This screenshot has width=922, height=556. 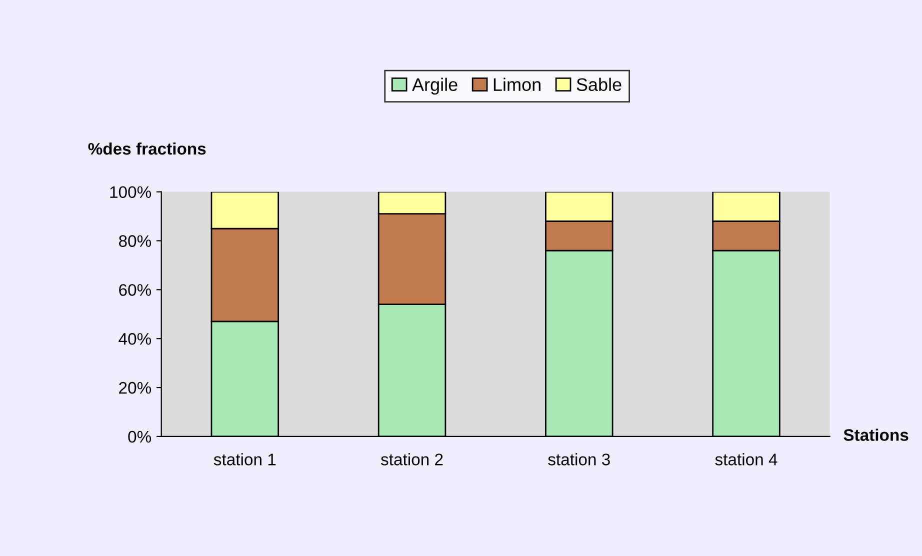 I want to click on y-tick-label: 20%, so click(x=135, y=388).